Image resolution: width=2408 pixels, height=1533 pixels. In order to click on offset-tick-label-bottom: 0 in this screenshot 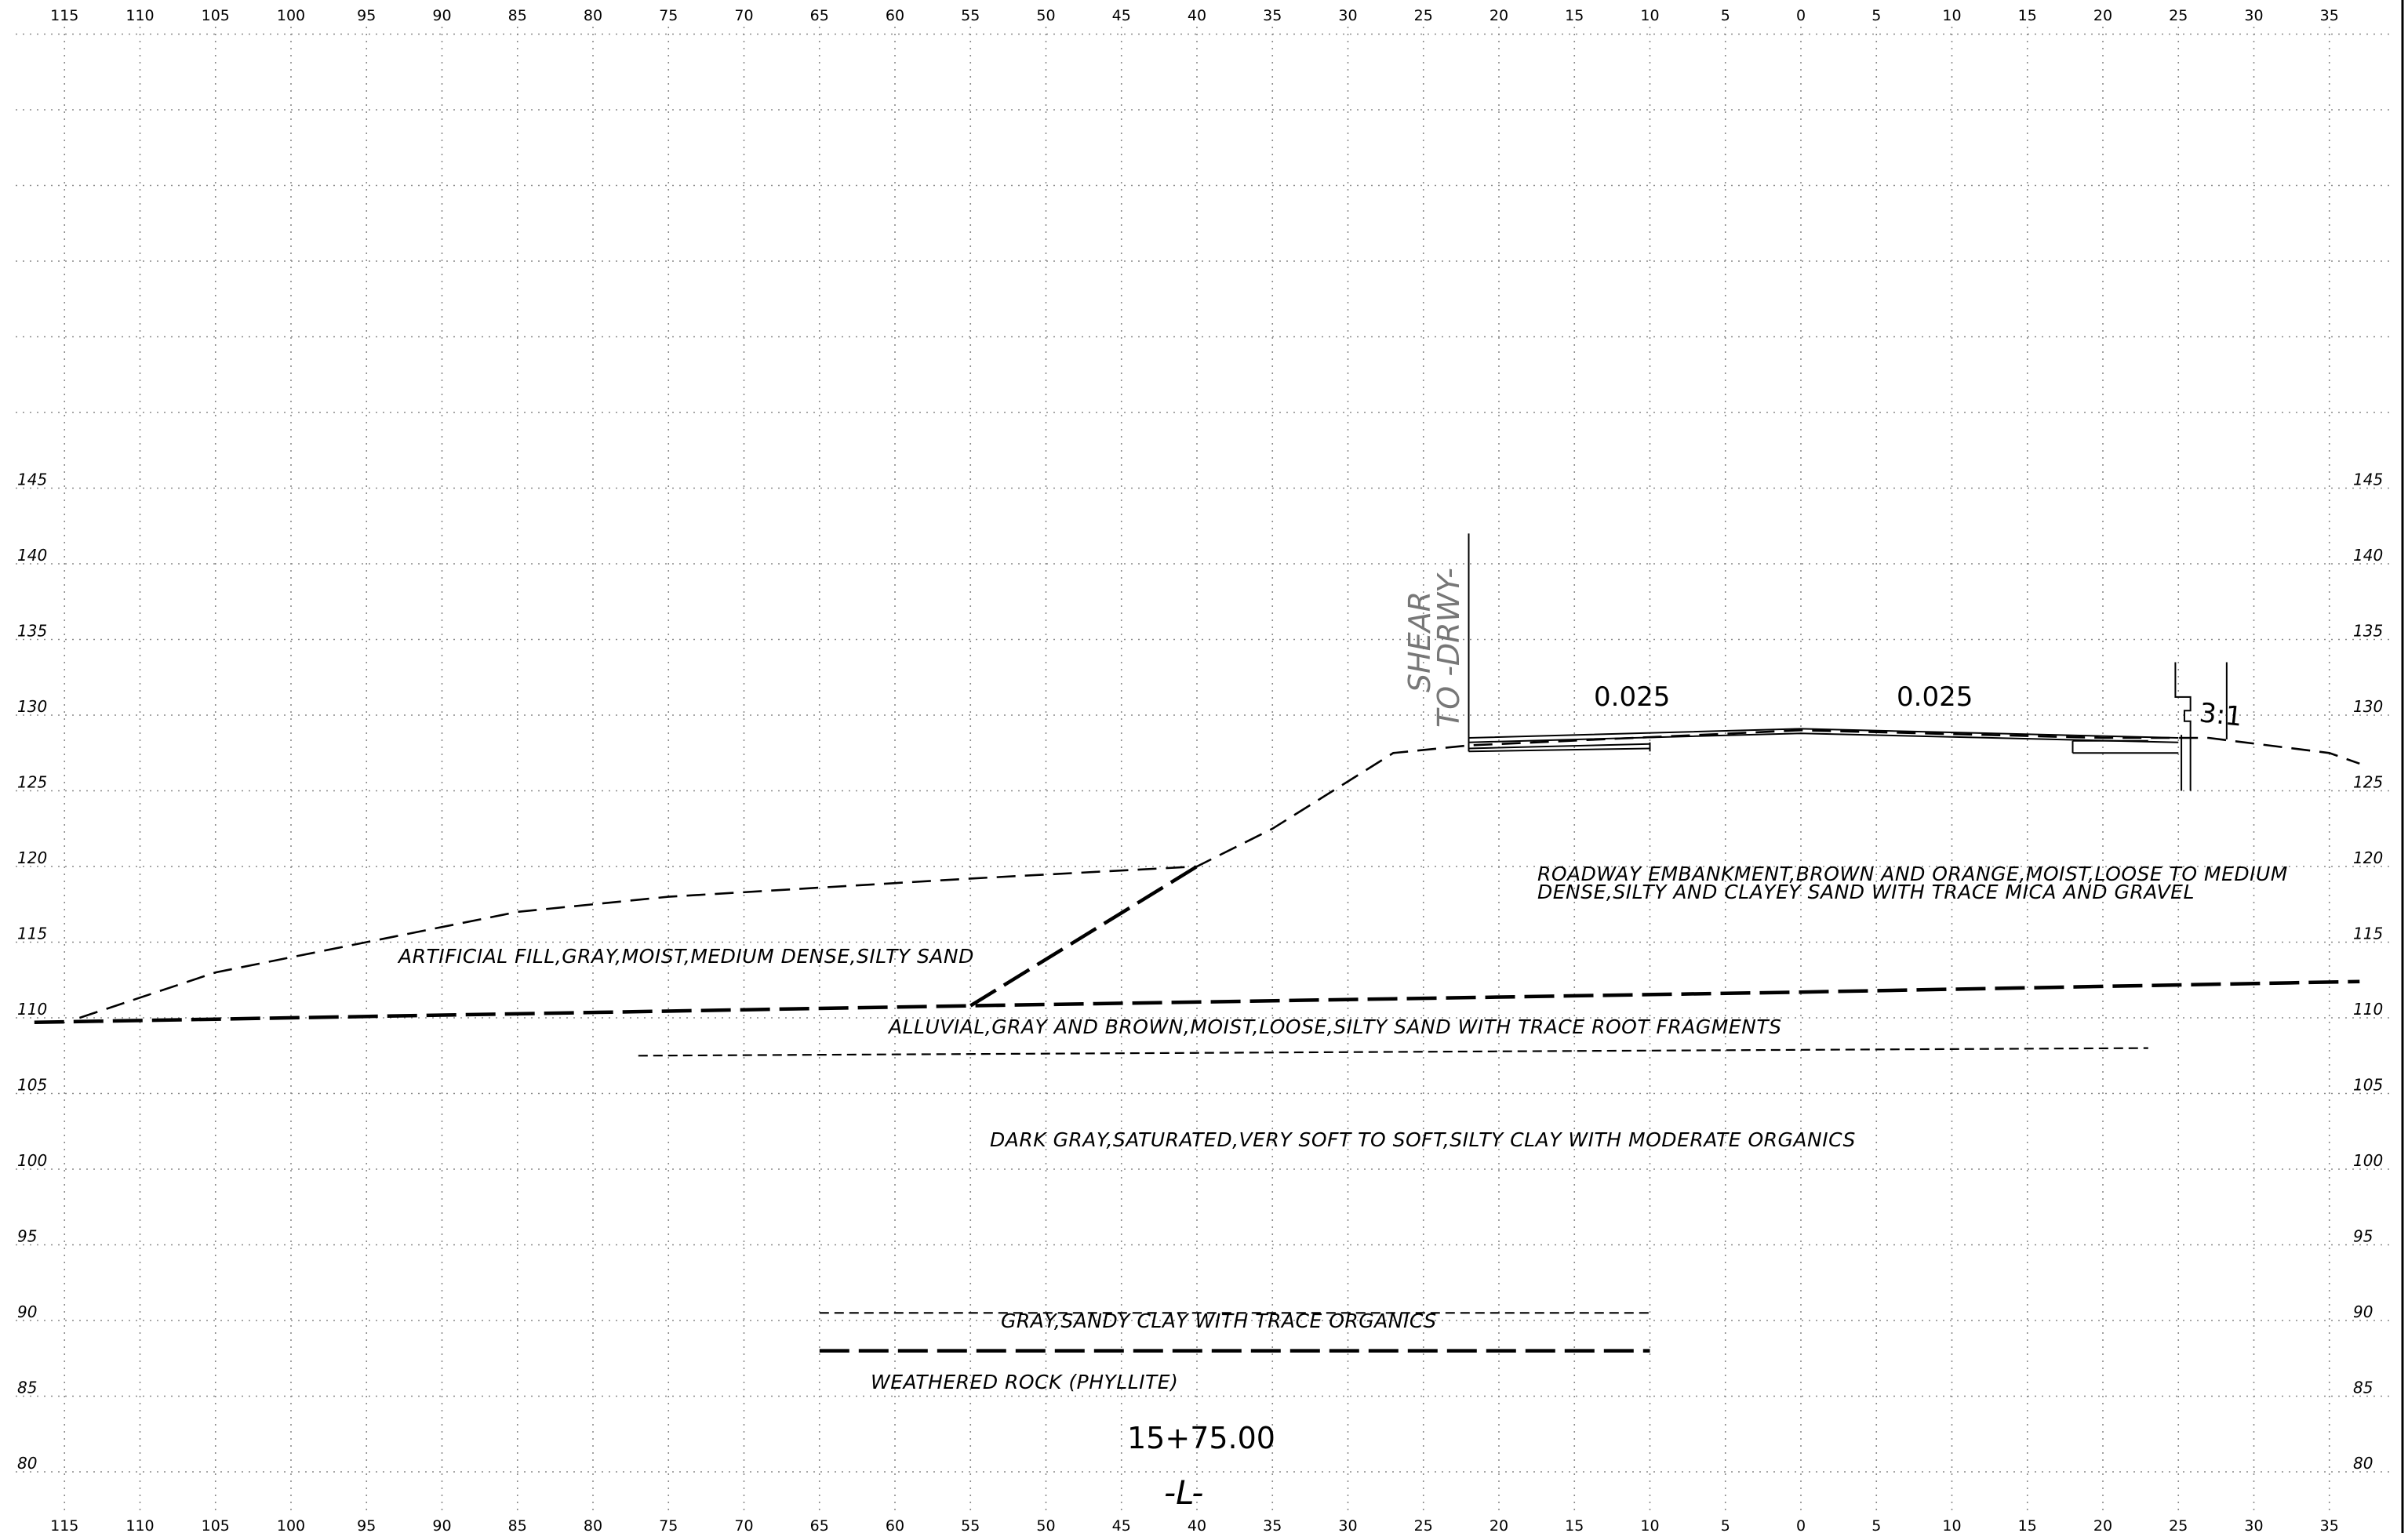, I will do `click(1801, 1525)`.